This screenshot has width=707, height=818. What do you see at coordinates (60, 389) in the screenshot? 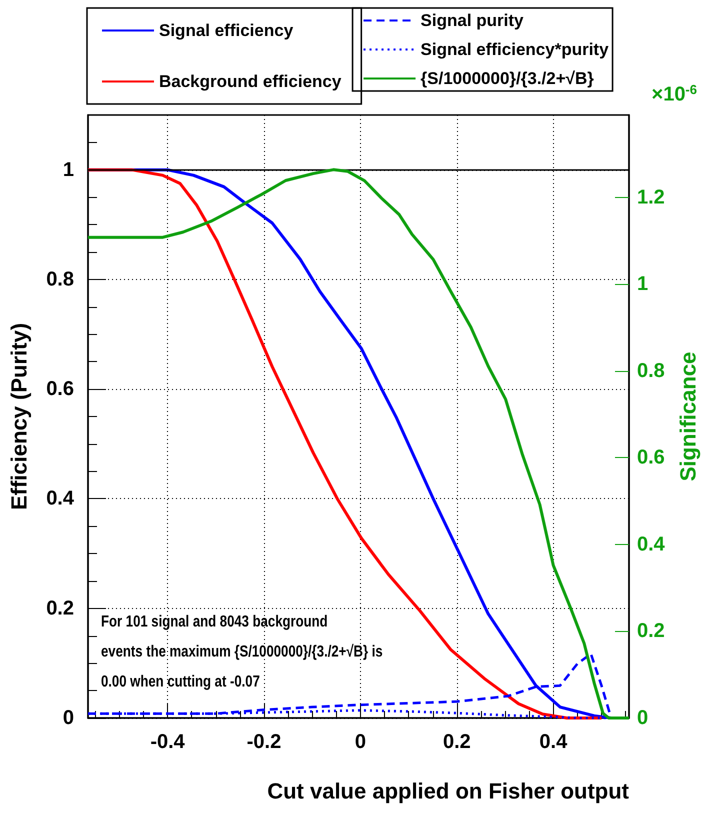
I see `y-tick-label: 0.6` at bounding box center [60, 389].